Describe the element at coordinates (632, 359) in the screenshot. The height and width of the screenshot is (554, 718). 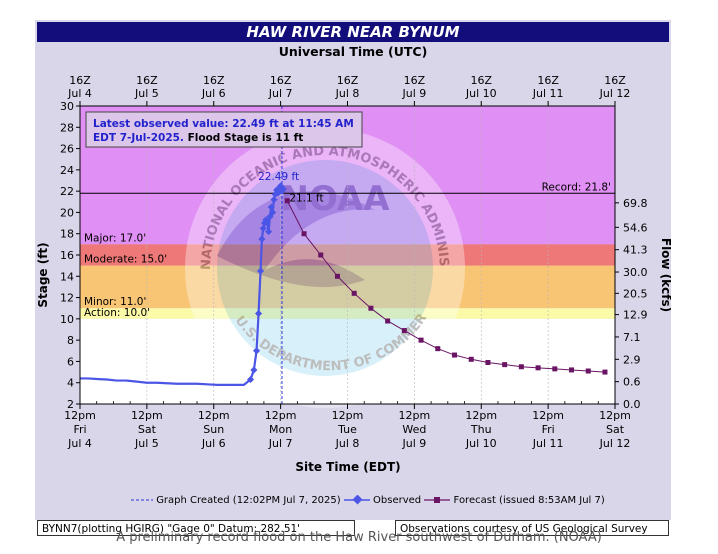
I see `flow-tick-label: 2.9` at that location.